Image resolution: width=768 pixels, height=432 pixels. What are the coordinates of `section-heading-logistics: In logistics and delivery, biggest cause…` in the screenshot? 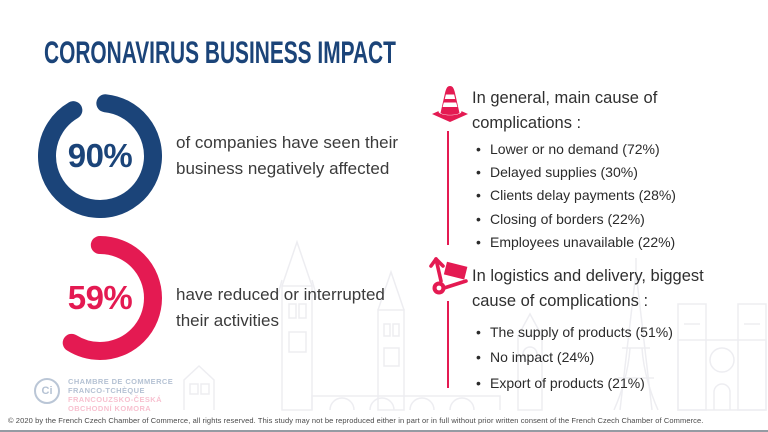 It's located at (588, 288).